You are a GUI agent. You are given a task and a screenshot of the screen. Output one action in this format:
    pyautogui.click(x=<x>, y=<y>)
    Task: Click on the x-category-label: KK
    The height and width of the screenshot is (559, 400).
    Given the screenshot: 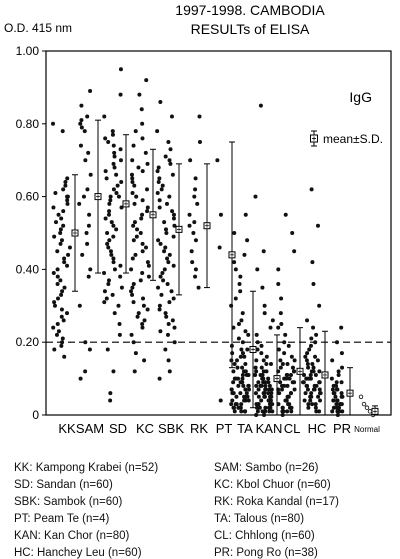 What is the action you would take?
    pyautogui.click(x=67, y=428)
    